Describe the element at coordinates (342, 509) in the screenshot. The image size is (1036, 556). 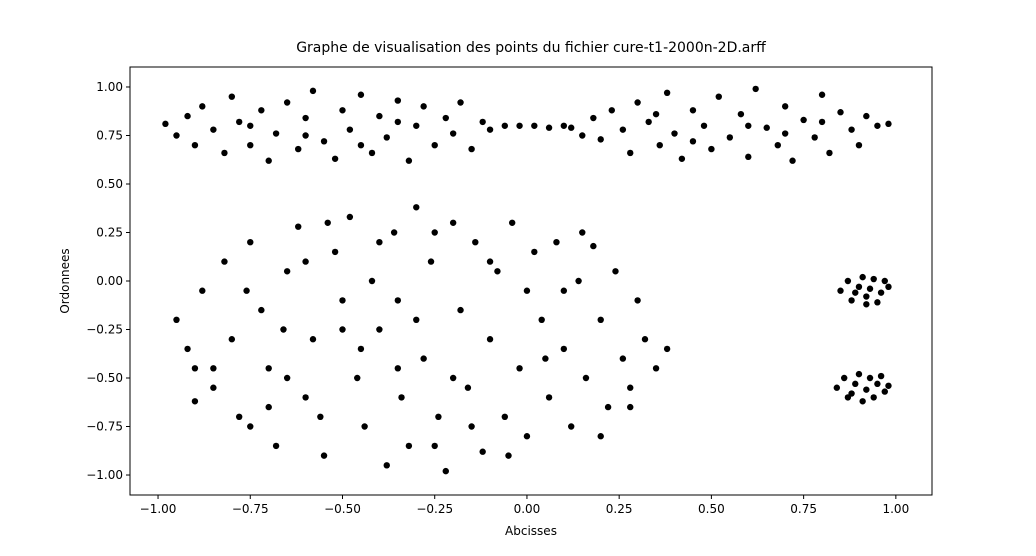
I see `x-tick-label: −0.50` at that location.